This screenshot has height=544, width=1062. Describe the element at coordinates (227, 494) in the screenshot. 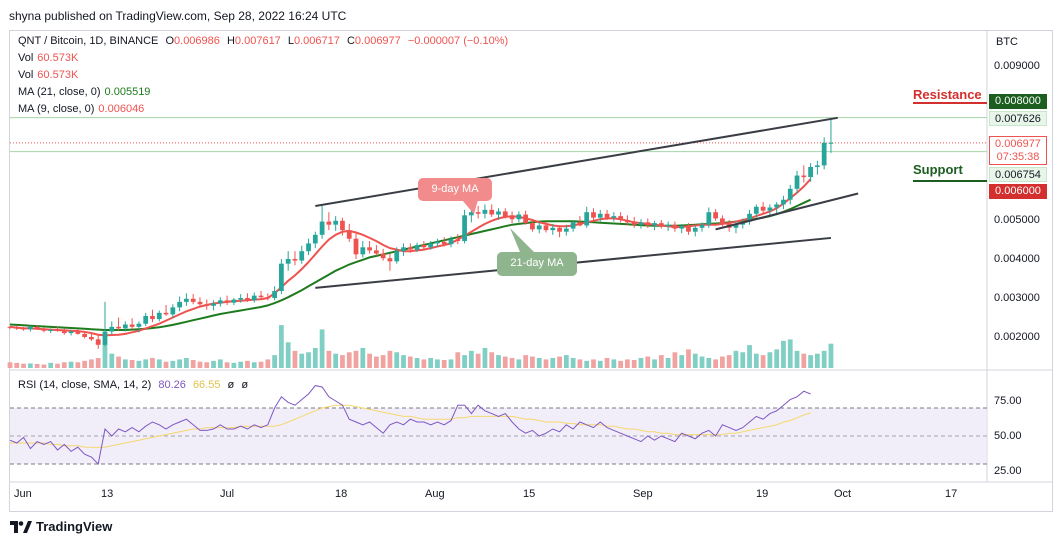

I see `time-tick: Jul` at that location.